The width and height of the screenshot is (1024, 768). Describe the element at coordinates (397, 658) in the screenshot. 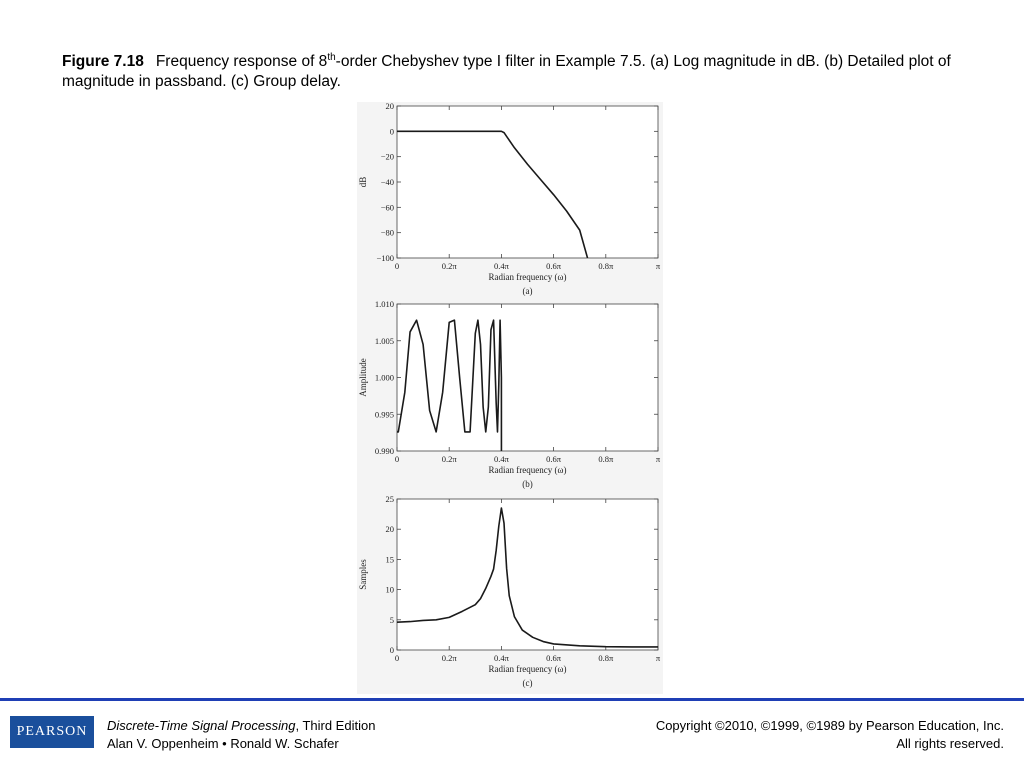

I see `panel-c-xtick-label: 0` at that location.